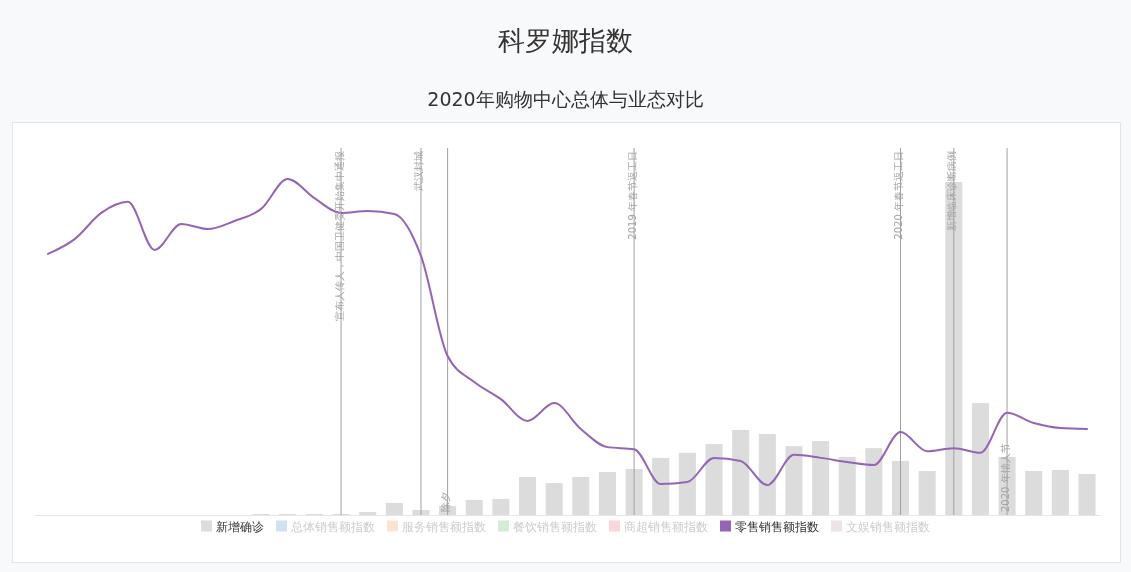 The height and width of the screenshot is (572, 1131). What do you see at coordinates (446, 502) in the screenshot?
I see `x-tick-label: 除夕` at bounding box center [446, 502].